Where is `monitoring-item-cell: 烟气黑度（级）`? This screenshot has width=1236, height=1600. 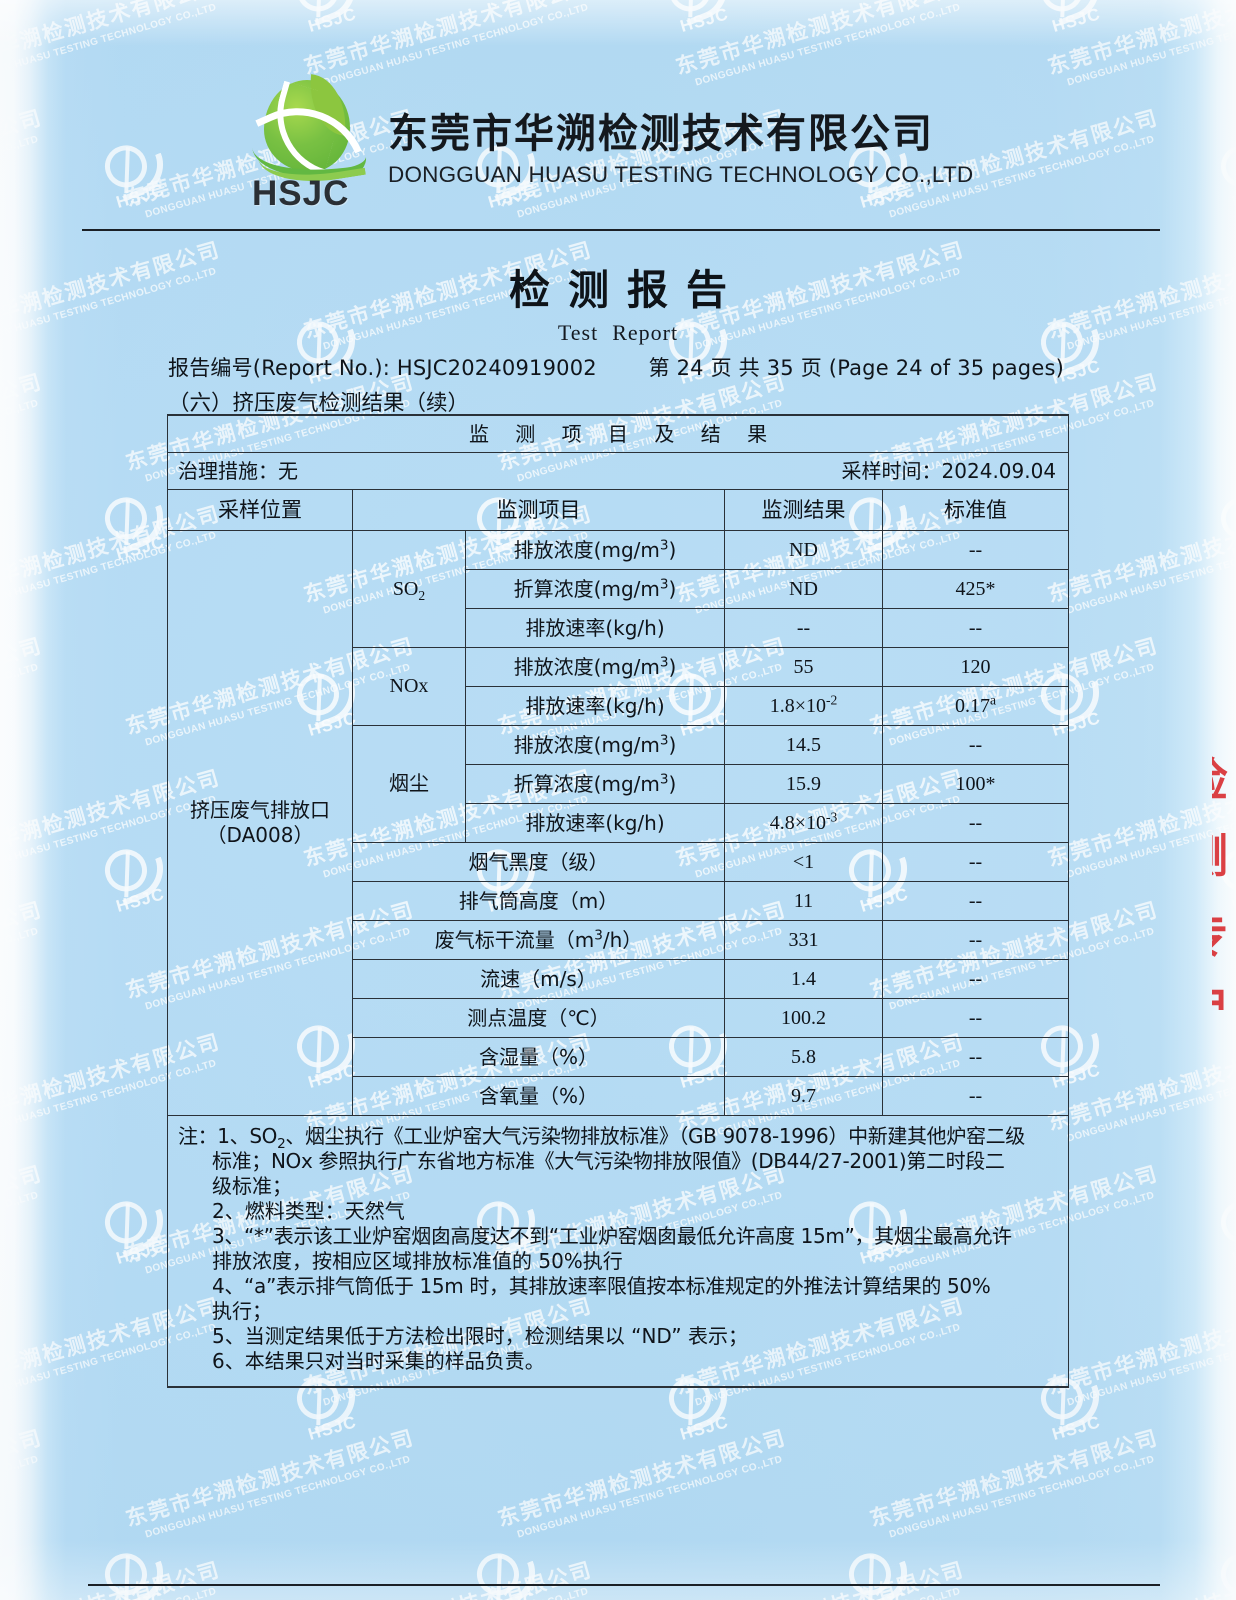
monitoring-item-cell: 烟气黑度（级） is located at coordinates (538, 862).